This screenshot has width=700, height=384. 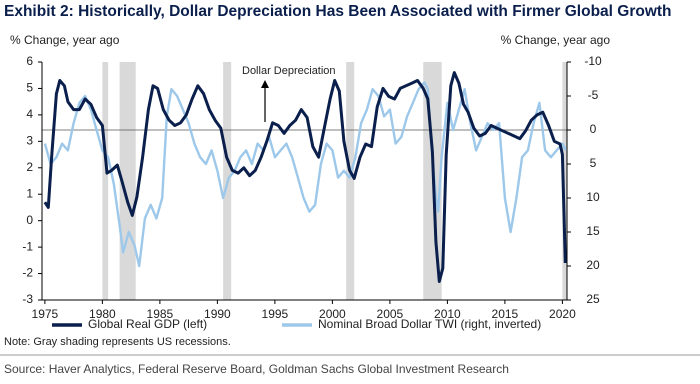 What do you see at coordinates (593, 61) in the screenshot?
I see `y2-tick-label: -10` at bounding box center [593, 61].